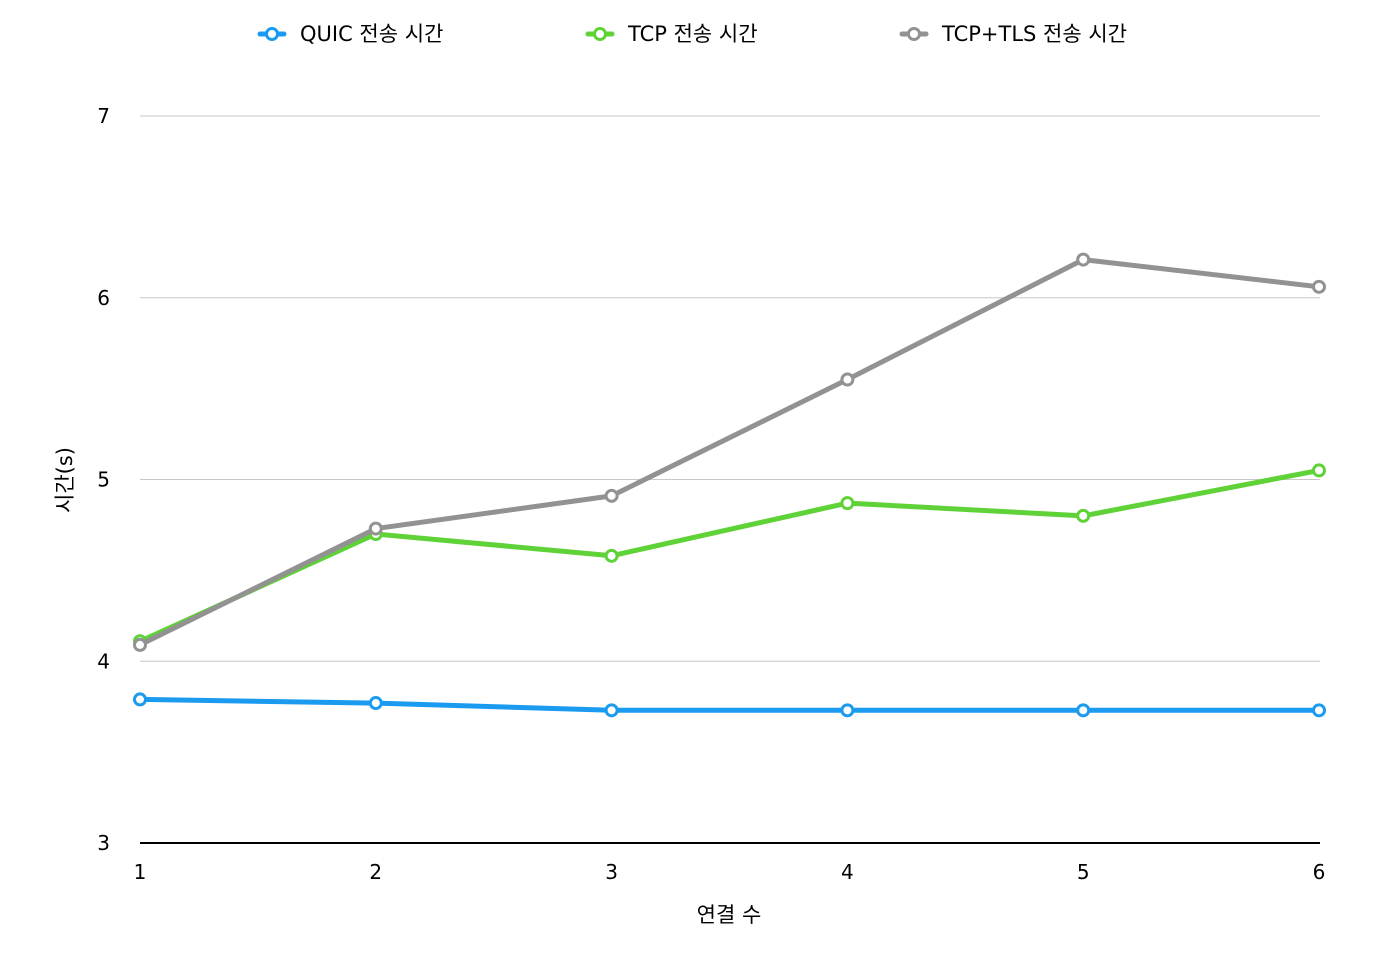  I want to click on legend: QUIC 전송 시간 TCP 전송 시간 TCP+TLS 전송 시간, so click(692, 34).